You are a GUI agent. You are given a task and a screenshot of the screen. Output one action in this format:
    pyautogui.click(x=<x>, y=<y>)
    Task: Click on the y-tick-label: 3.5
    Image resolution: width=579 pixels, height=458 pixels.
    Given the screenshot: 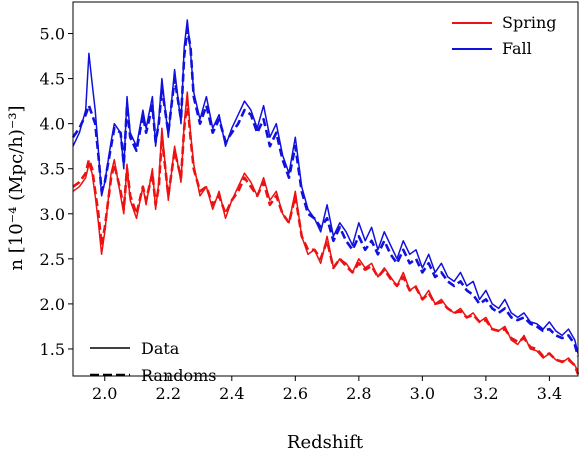 What is the action you would take?
    pyautogui.click(x=52, y=169)
    